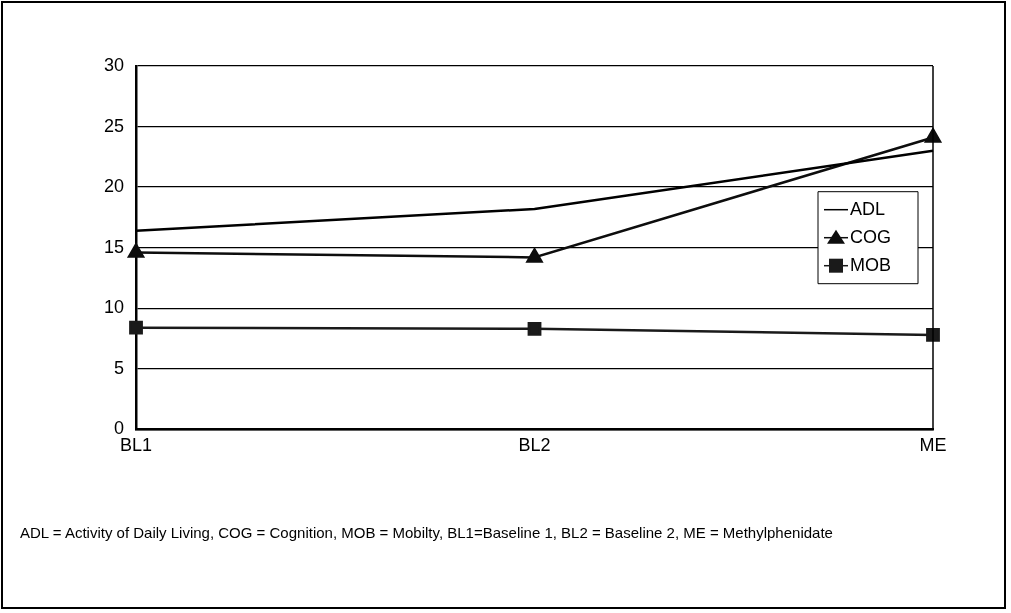  Describe the element at coordinates (114, 64) in the screenshot. I see `y-tick-label: 30` at that location.